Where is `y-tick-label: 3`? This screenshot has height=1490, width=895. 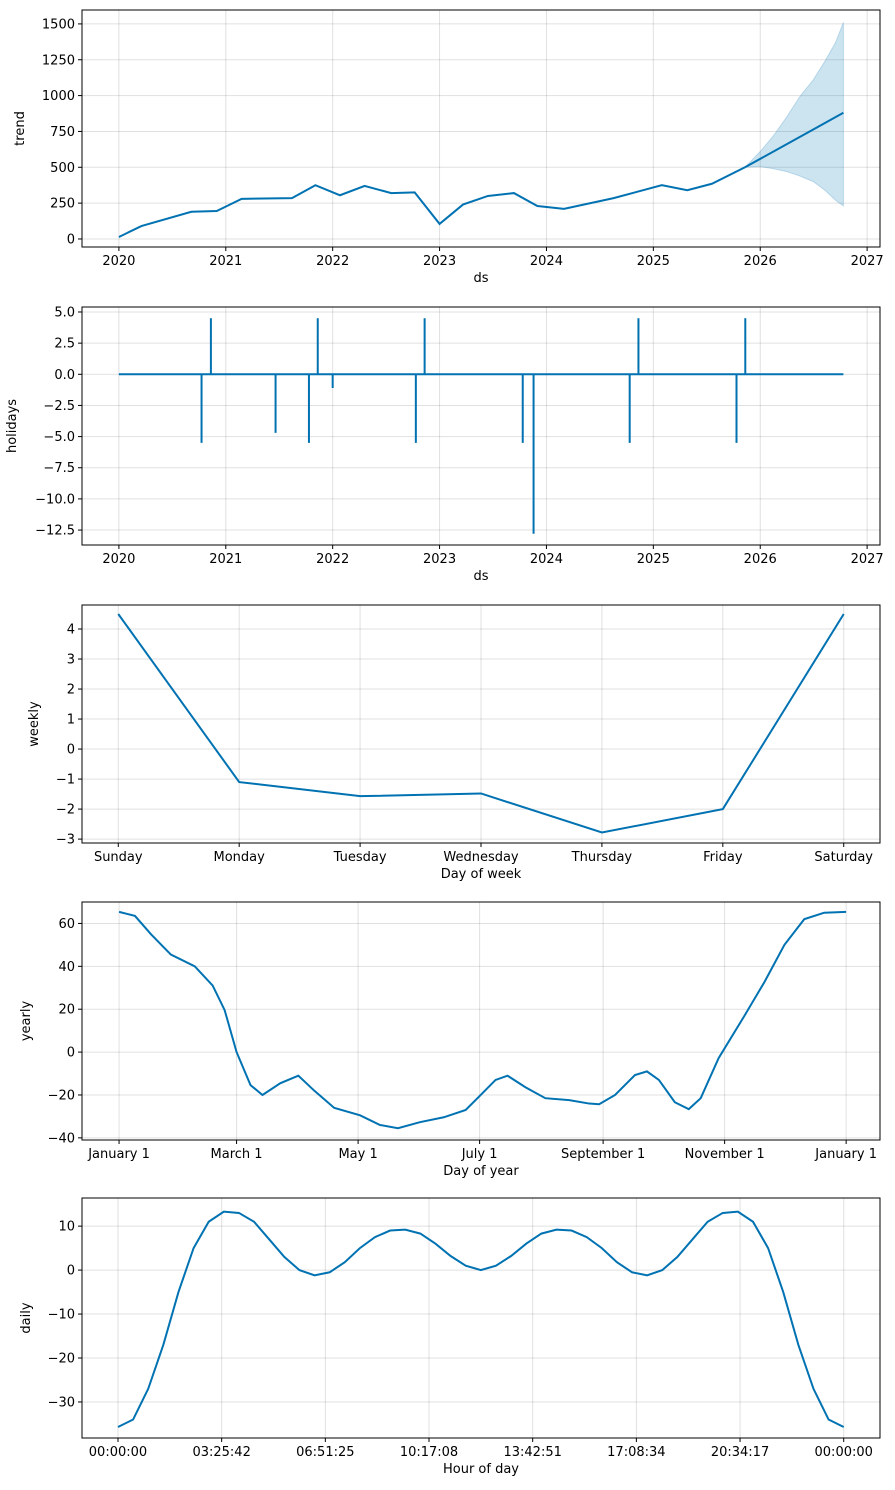 y-tick-label: 3 is located at coordinates (71, 660).